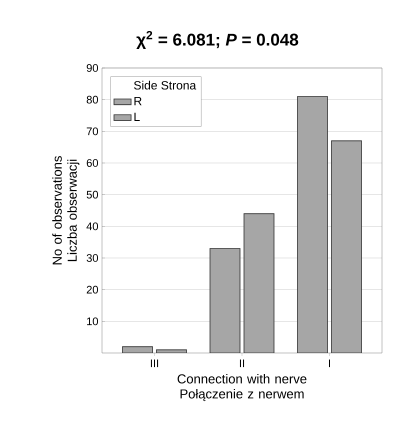  What do you see at coordinates (92, 68) in the screenshot?
I see `y-tick-label: 90` at bounding box center [92, 68].